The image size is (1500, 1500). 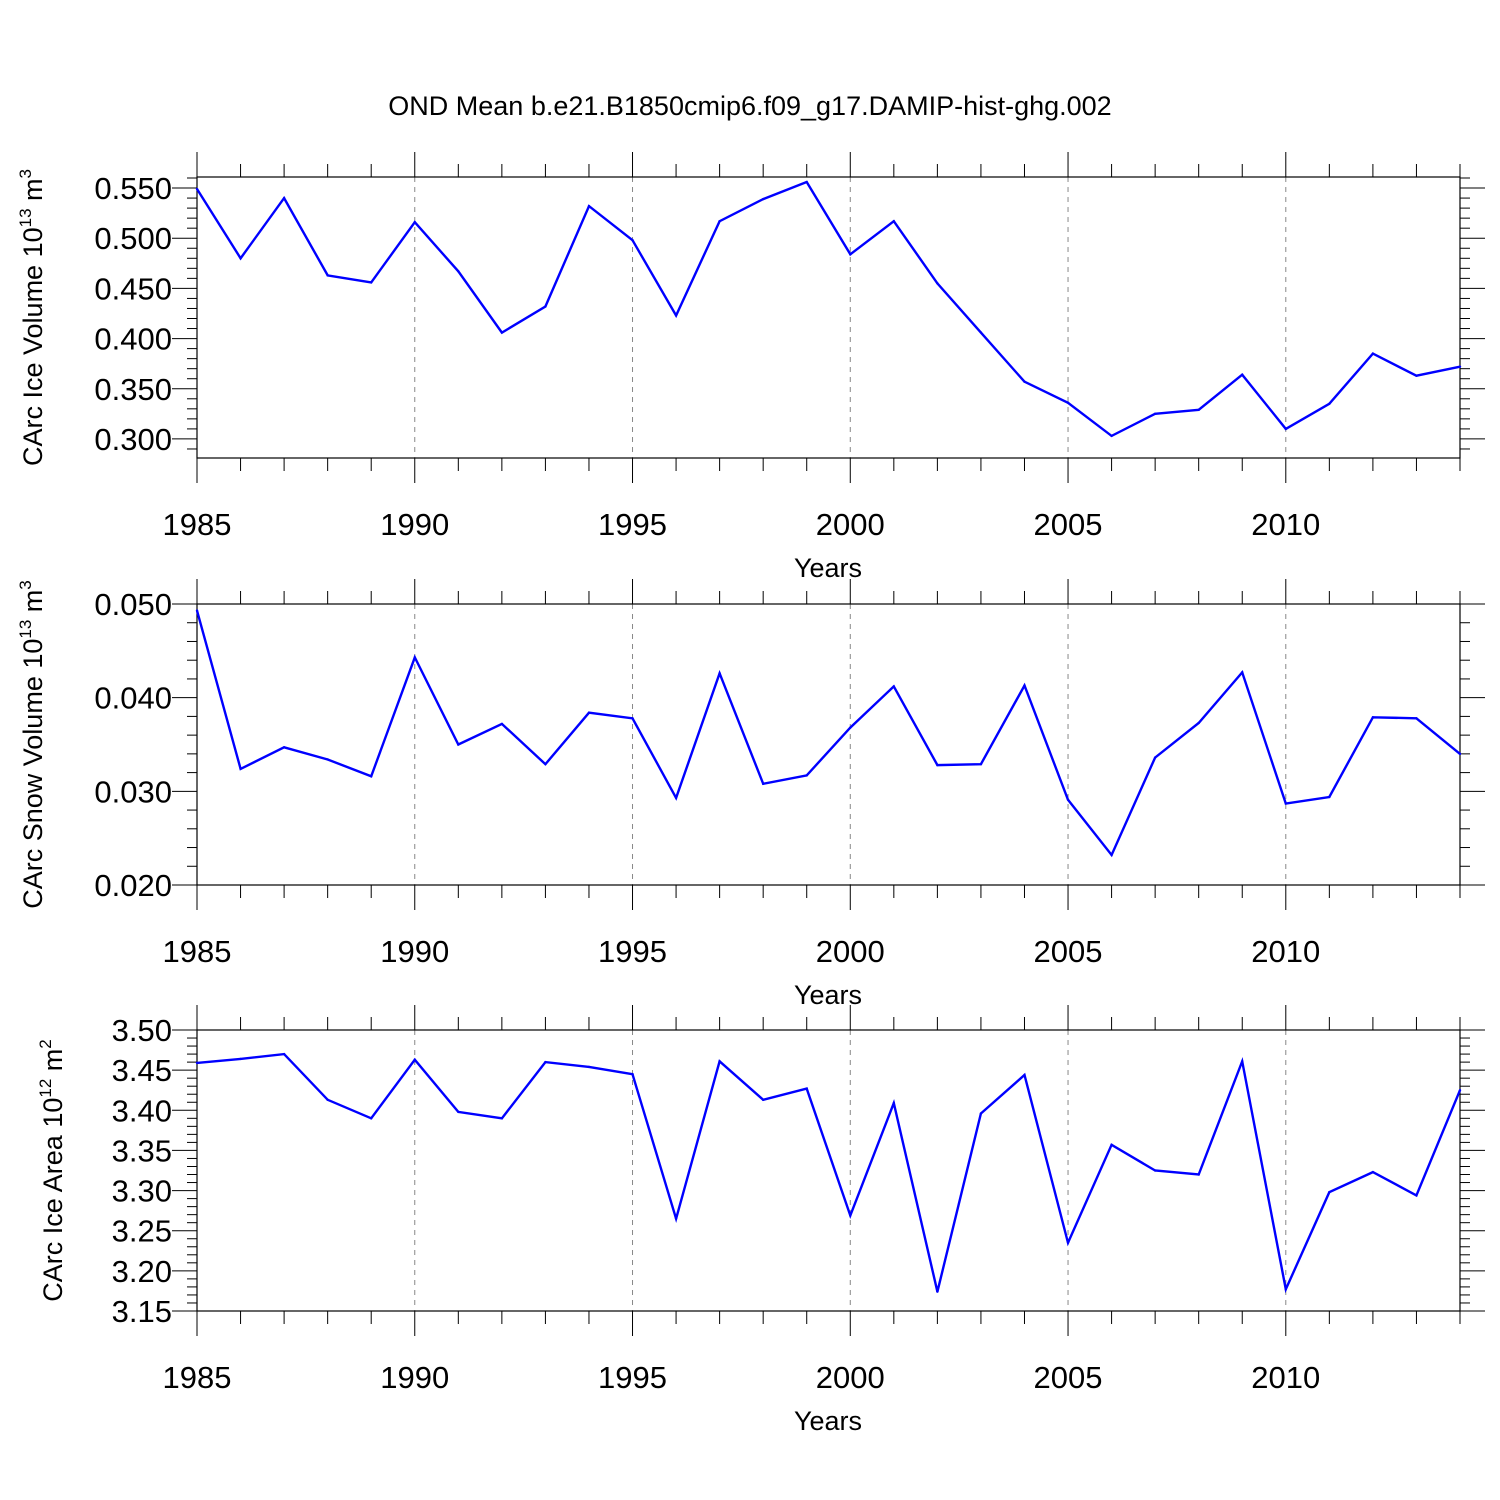 I want to click on y-axis-label: CArc Ice Area 1012 m2, so click(x=52, y=1170).